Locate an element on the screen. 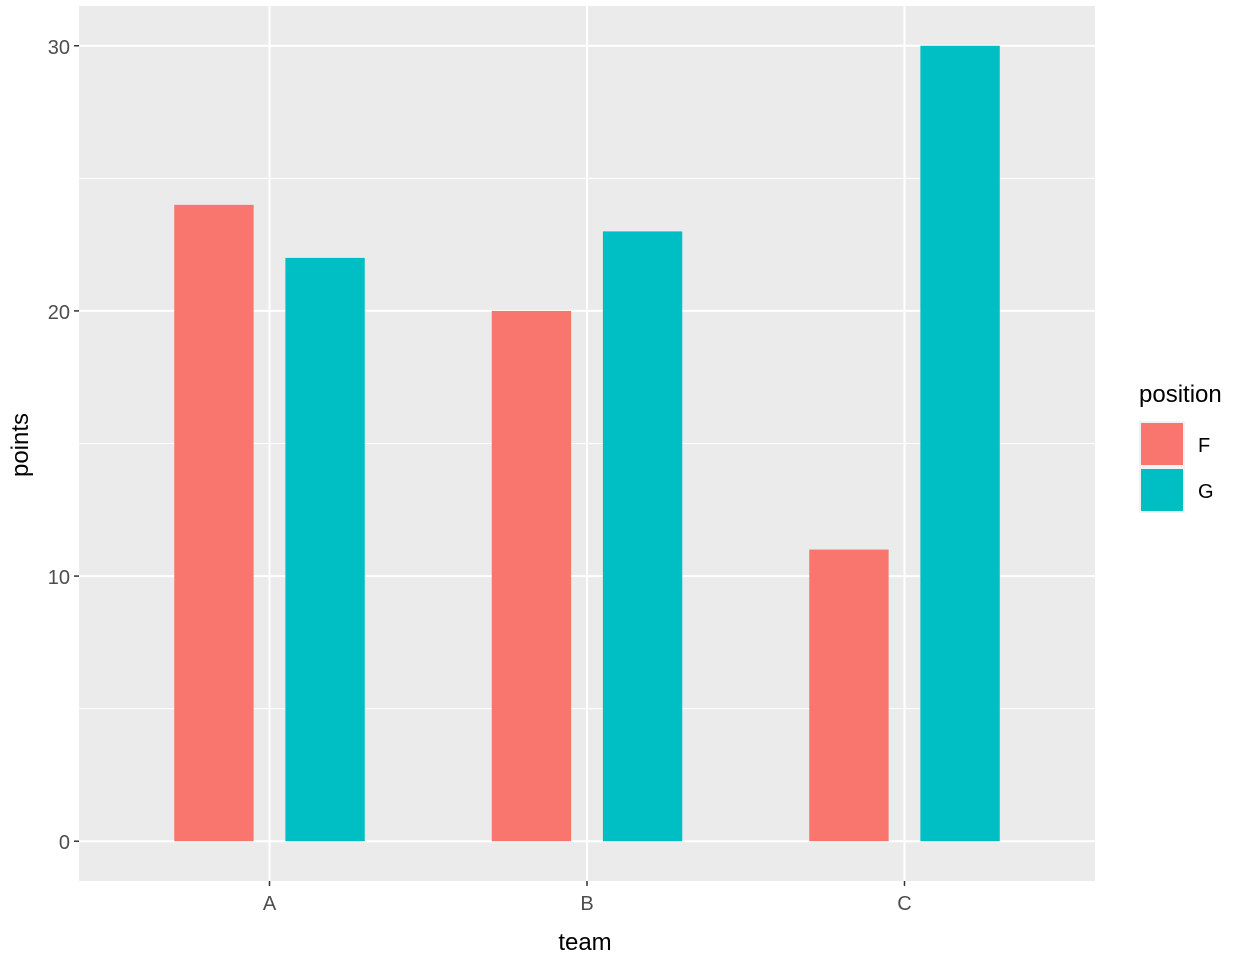  bar-G-B is located at coordinates (642, 536).